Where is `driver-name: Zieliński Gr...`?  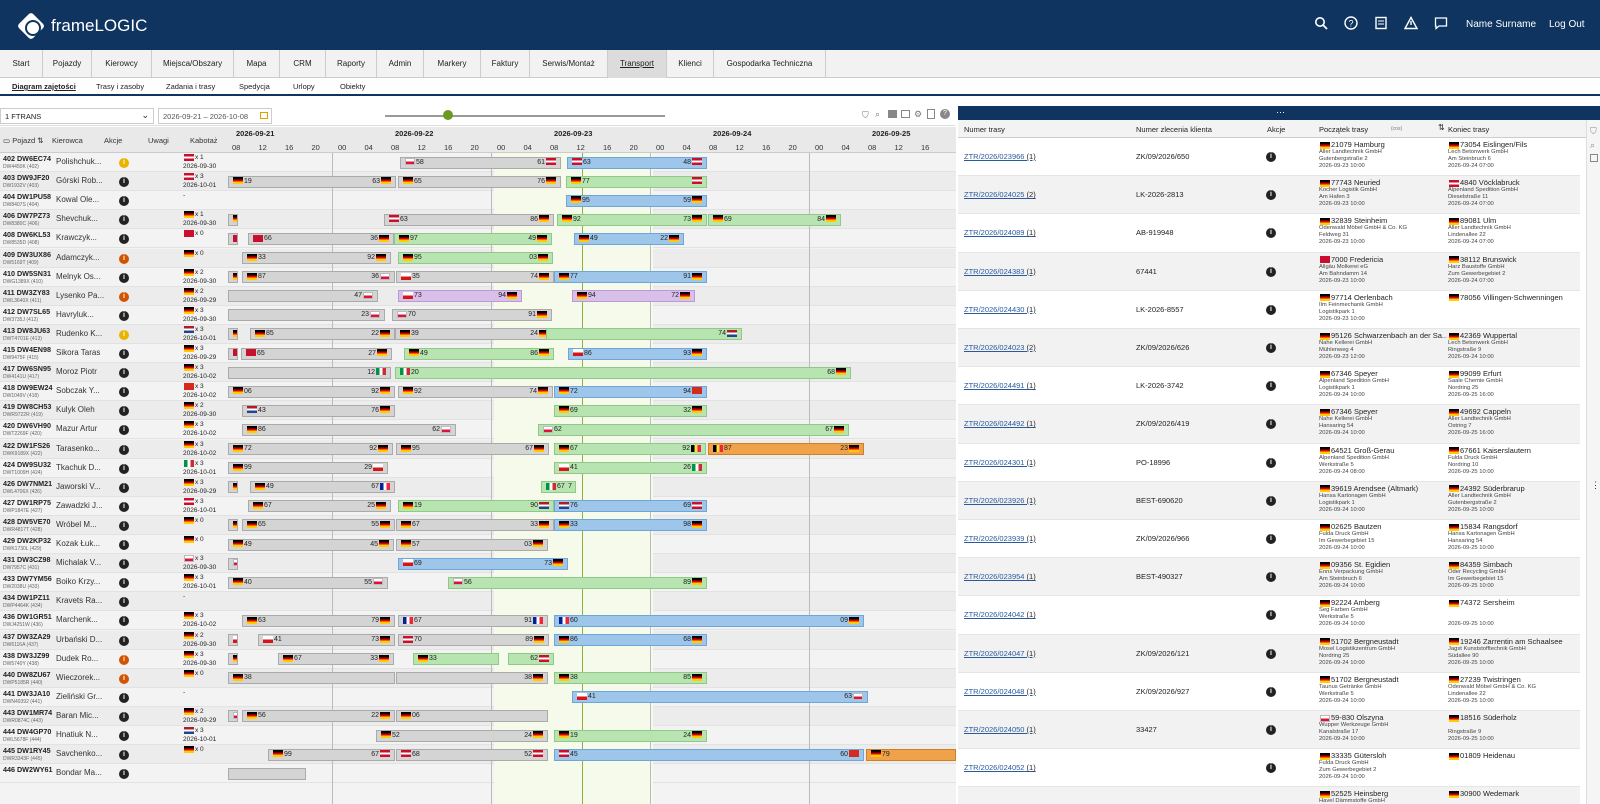
driver-name: Zieliński Gr... is located at coordinates (79, 696).